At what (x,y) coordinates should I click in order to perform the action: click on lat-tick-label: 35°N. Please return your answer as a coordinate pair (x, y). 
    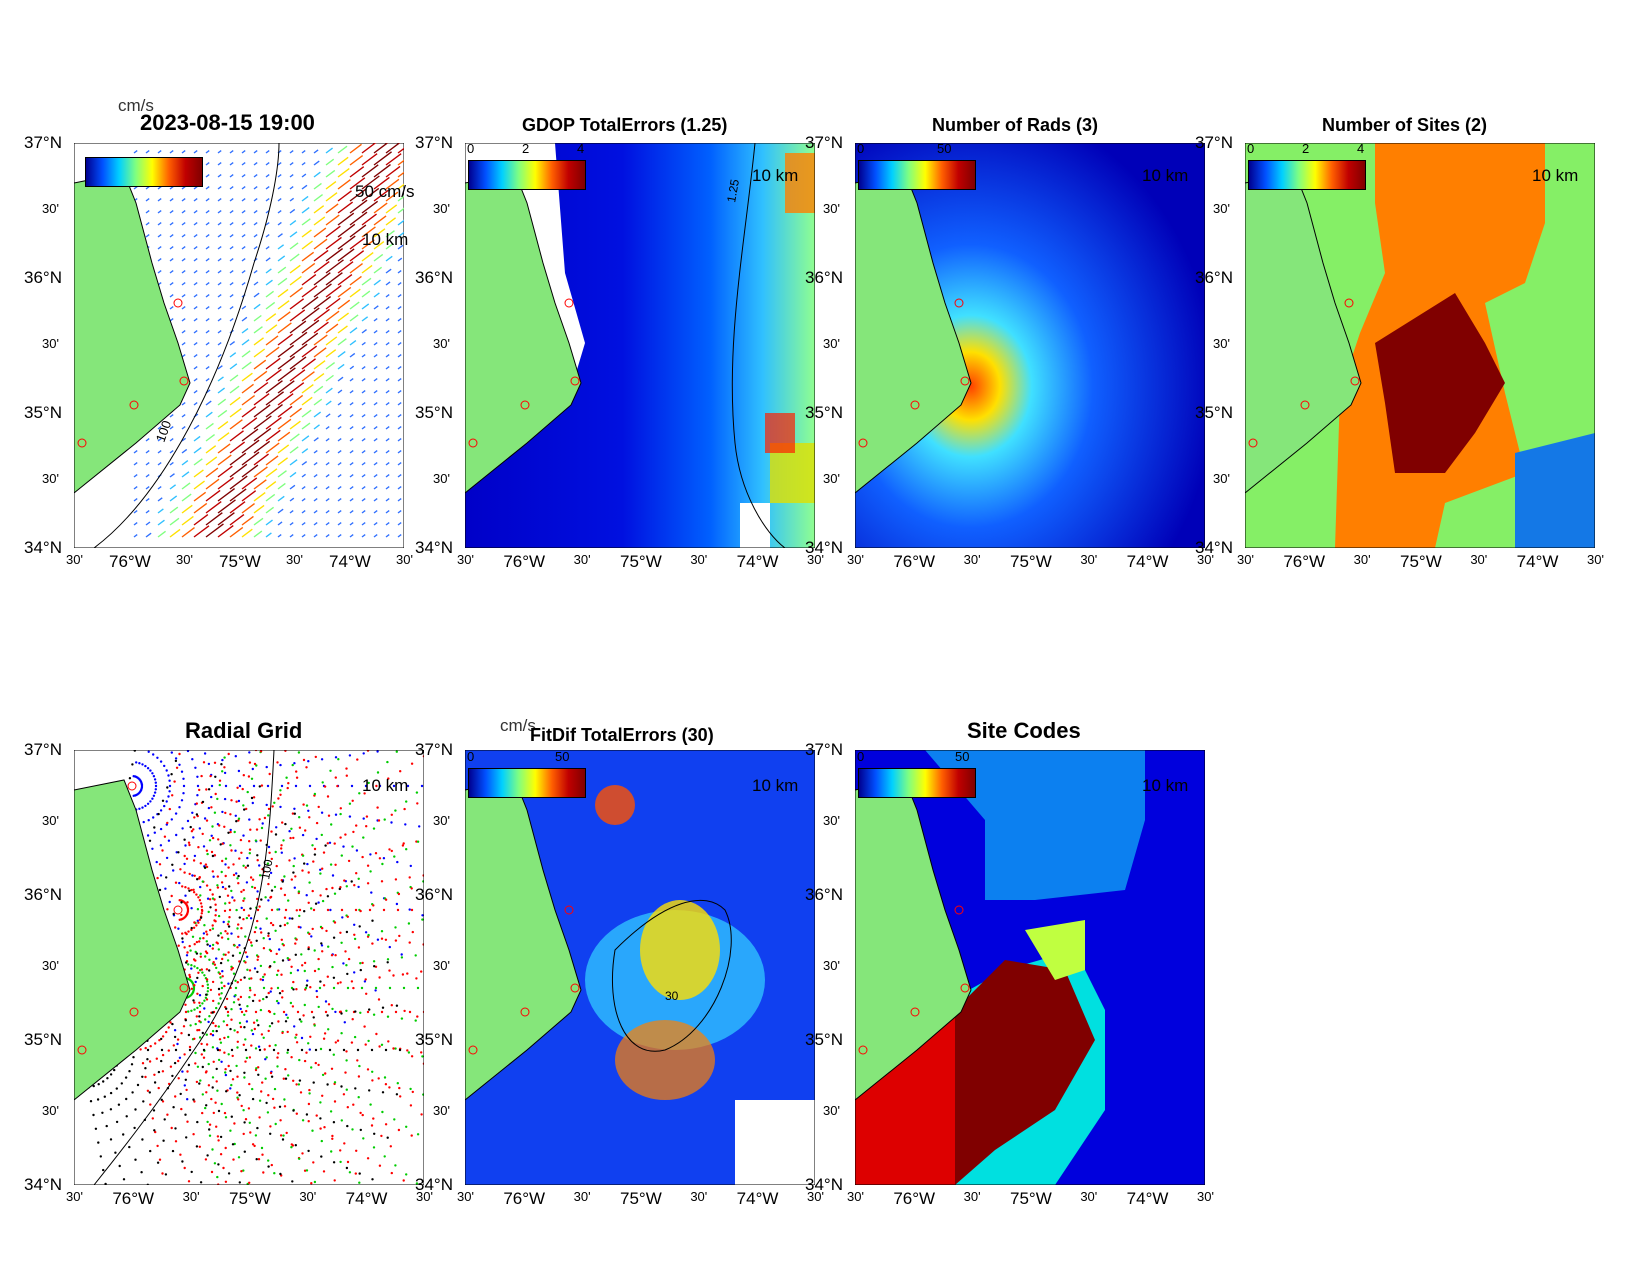
    Looking at the image, I should click on (824, 412).